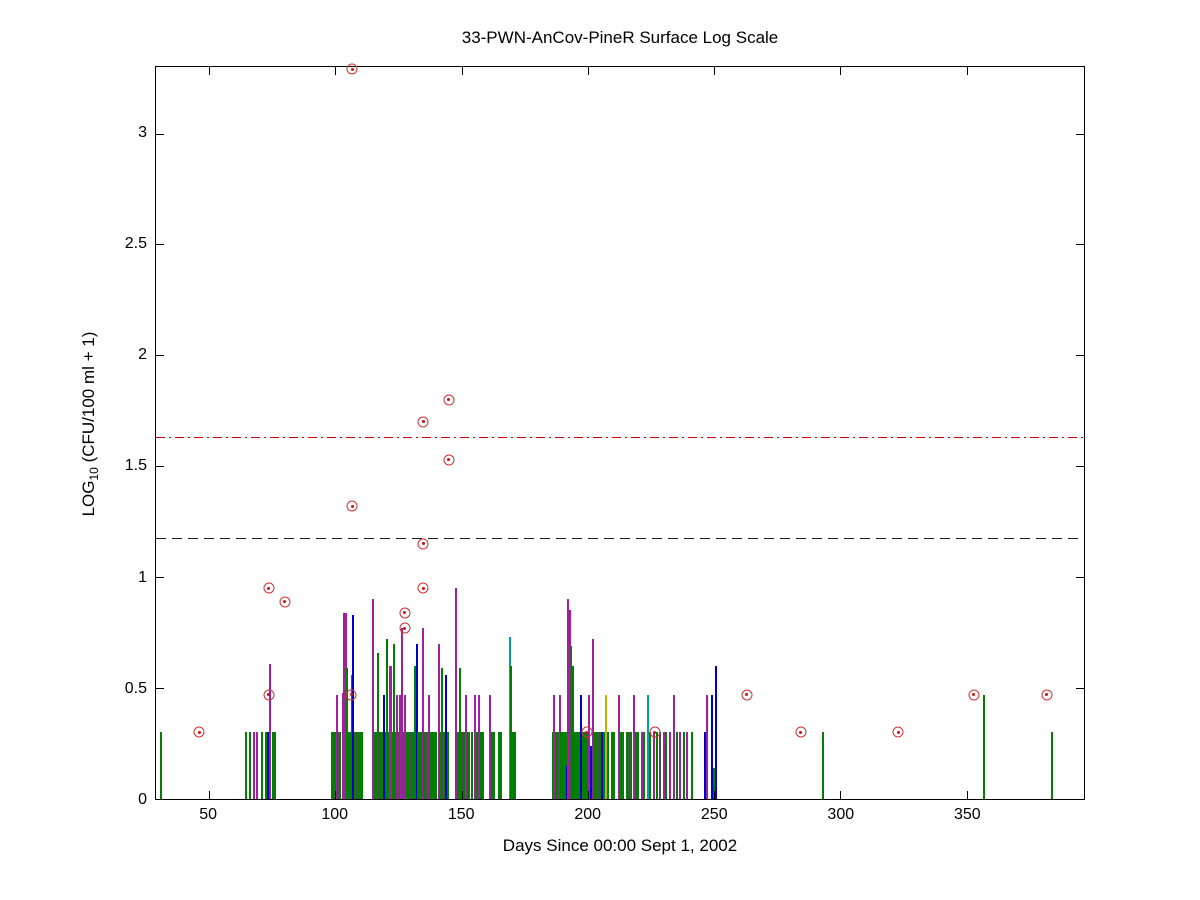  What do you see at coordinates (142, 132) in the screenshot?
I see `y-tick-label: 3` at bounding box center [142, 132].